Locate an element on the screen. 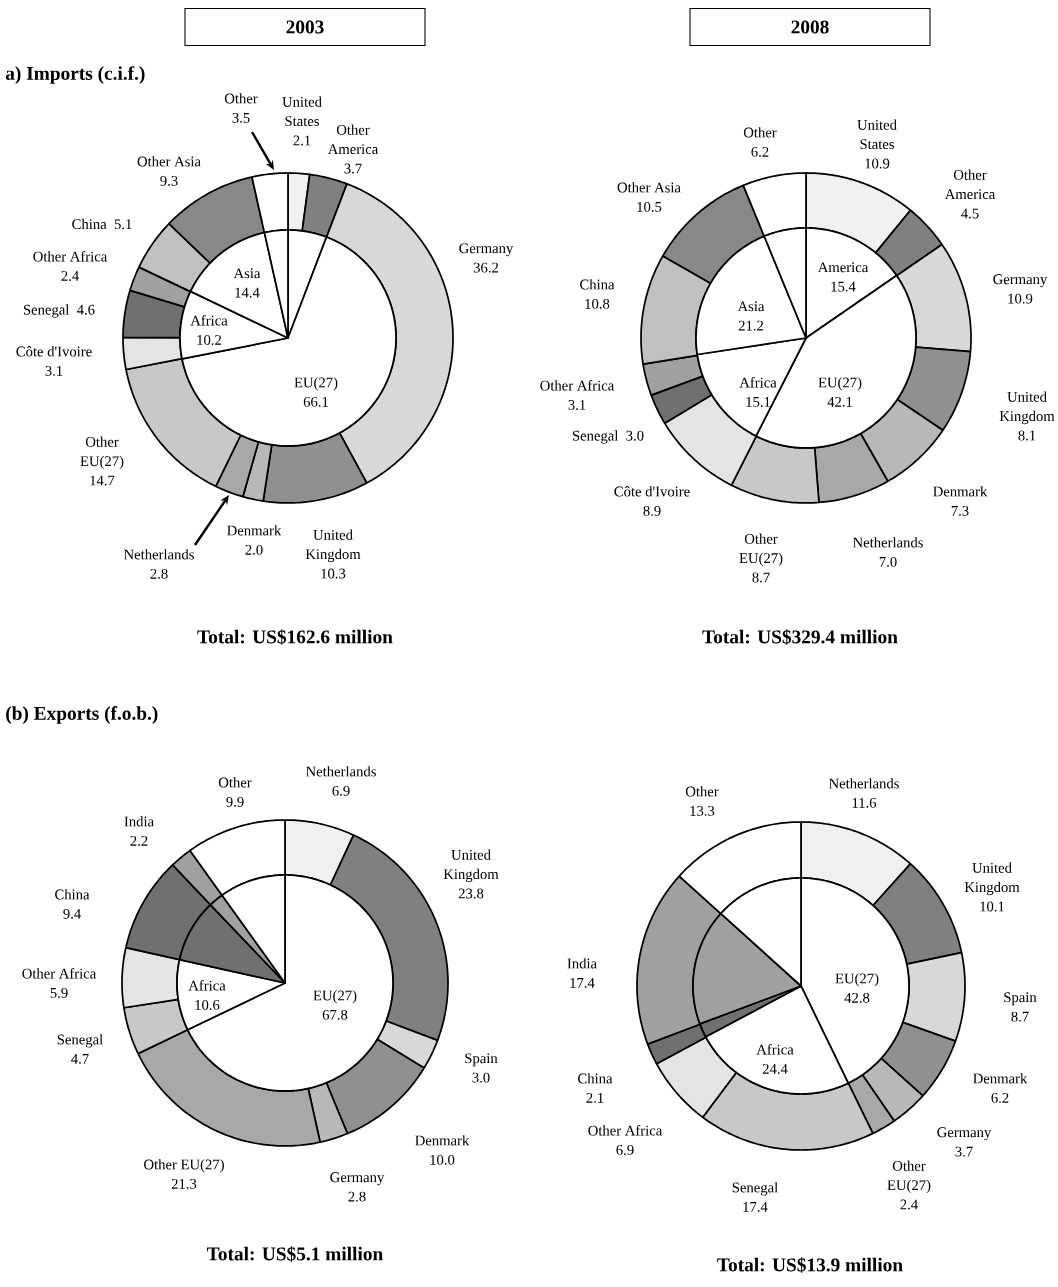 The image size is (1058, 1287). data-label: 4.6 is located at coordinates (86, 309).